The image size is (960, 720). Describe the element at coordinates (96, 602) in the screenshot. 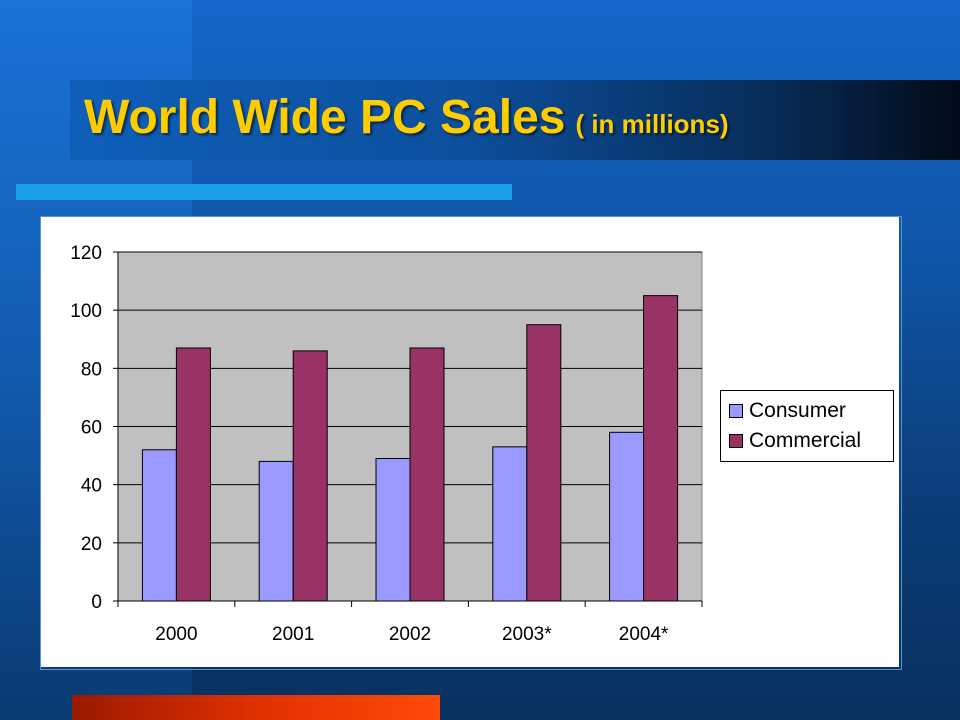

I see `y-tick-label: 0` at that location.